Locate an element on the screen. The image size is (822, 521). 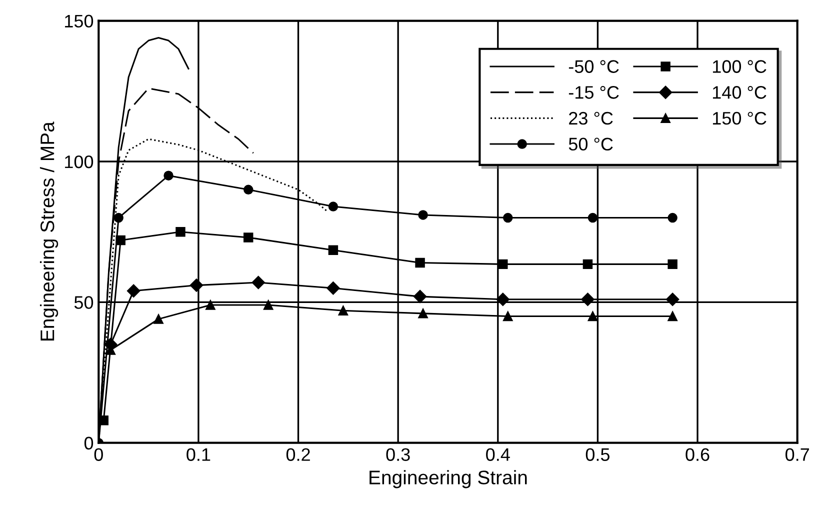
x-tick-label: 0.3 is located at coordinates (398, 454).